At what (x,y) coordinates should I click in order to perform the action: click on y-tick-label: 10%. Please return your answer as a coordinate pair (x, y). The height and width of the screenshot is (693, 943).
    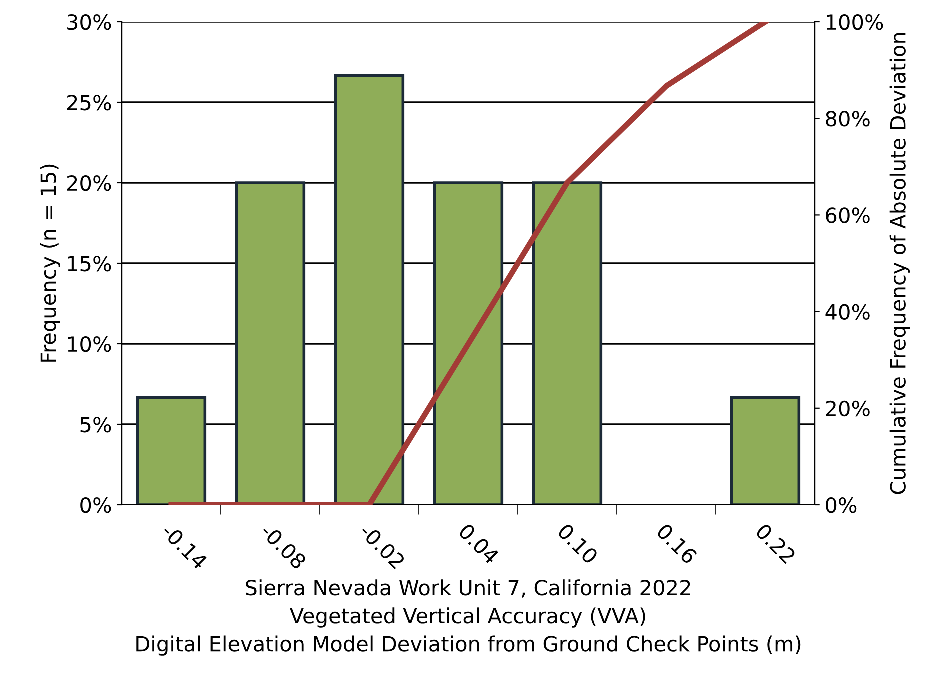
    Looking at the image, I should click on (90, 344).